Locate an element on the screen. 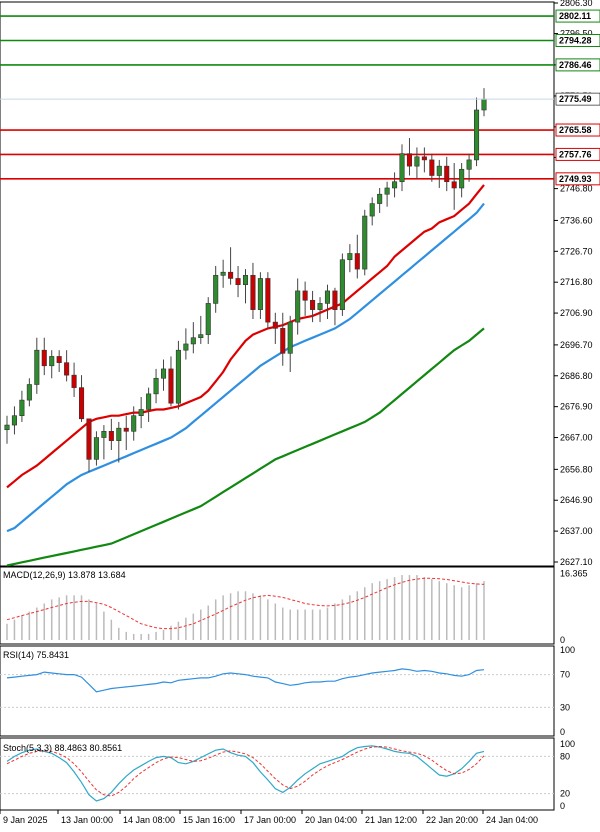 Image resolution: width=600 pixels, height=832 pixels. macd-y-tick-label: 0 is located at coordinates (562, 640).